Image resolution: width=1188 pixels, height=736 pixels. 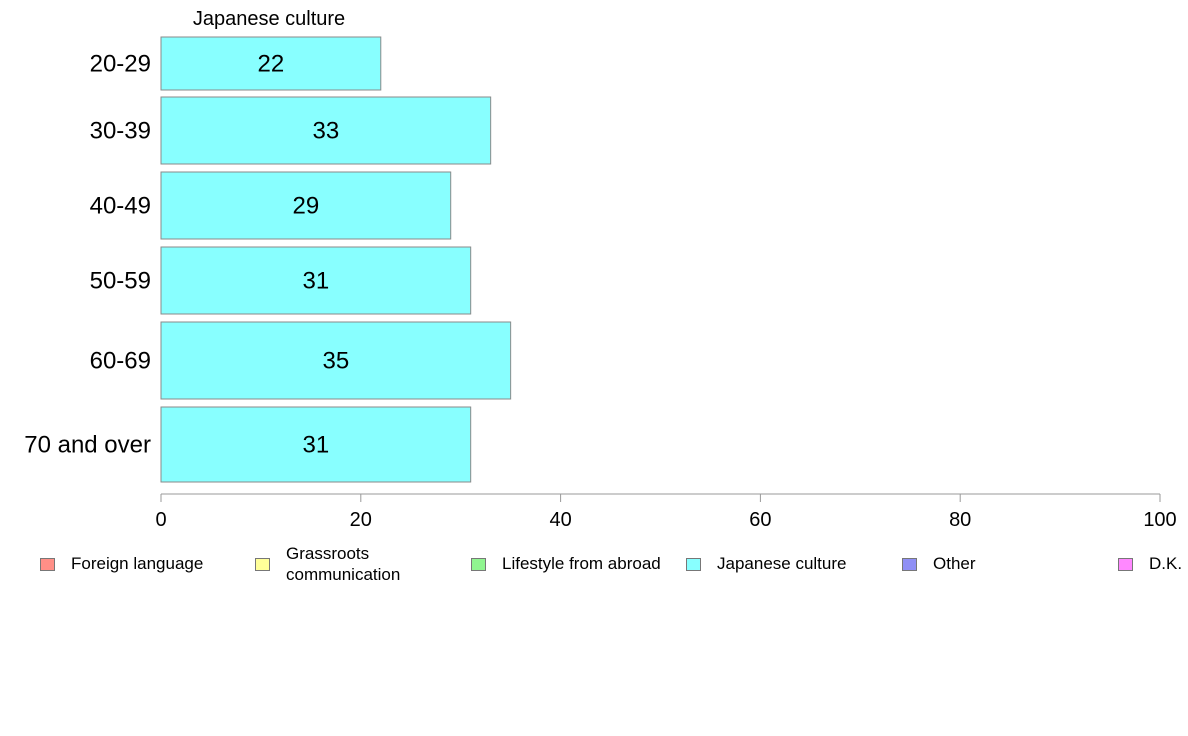 What do you see at coordinates (269, 19) in the screenshot?
I see `series-title: Japanese culture` at bounding box center [269, 19].